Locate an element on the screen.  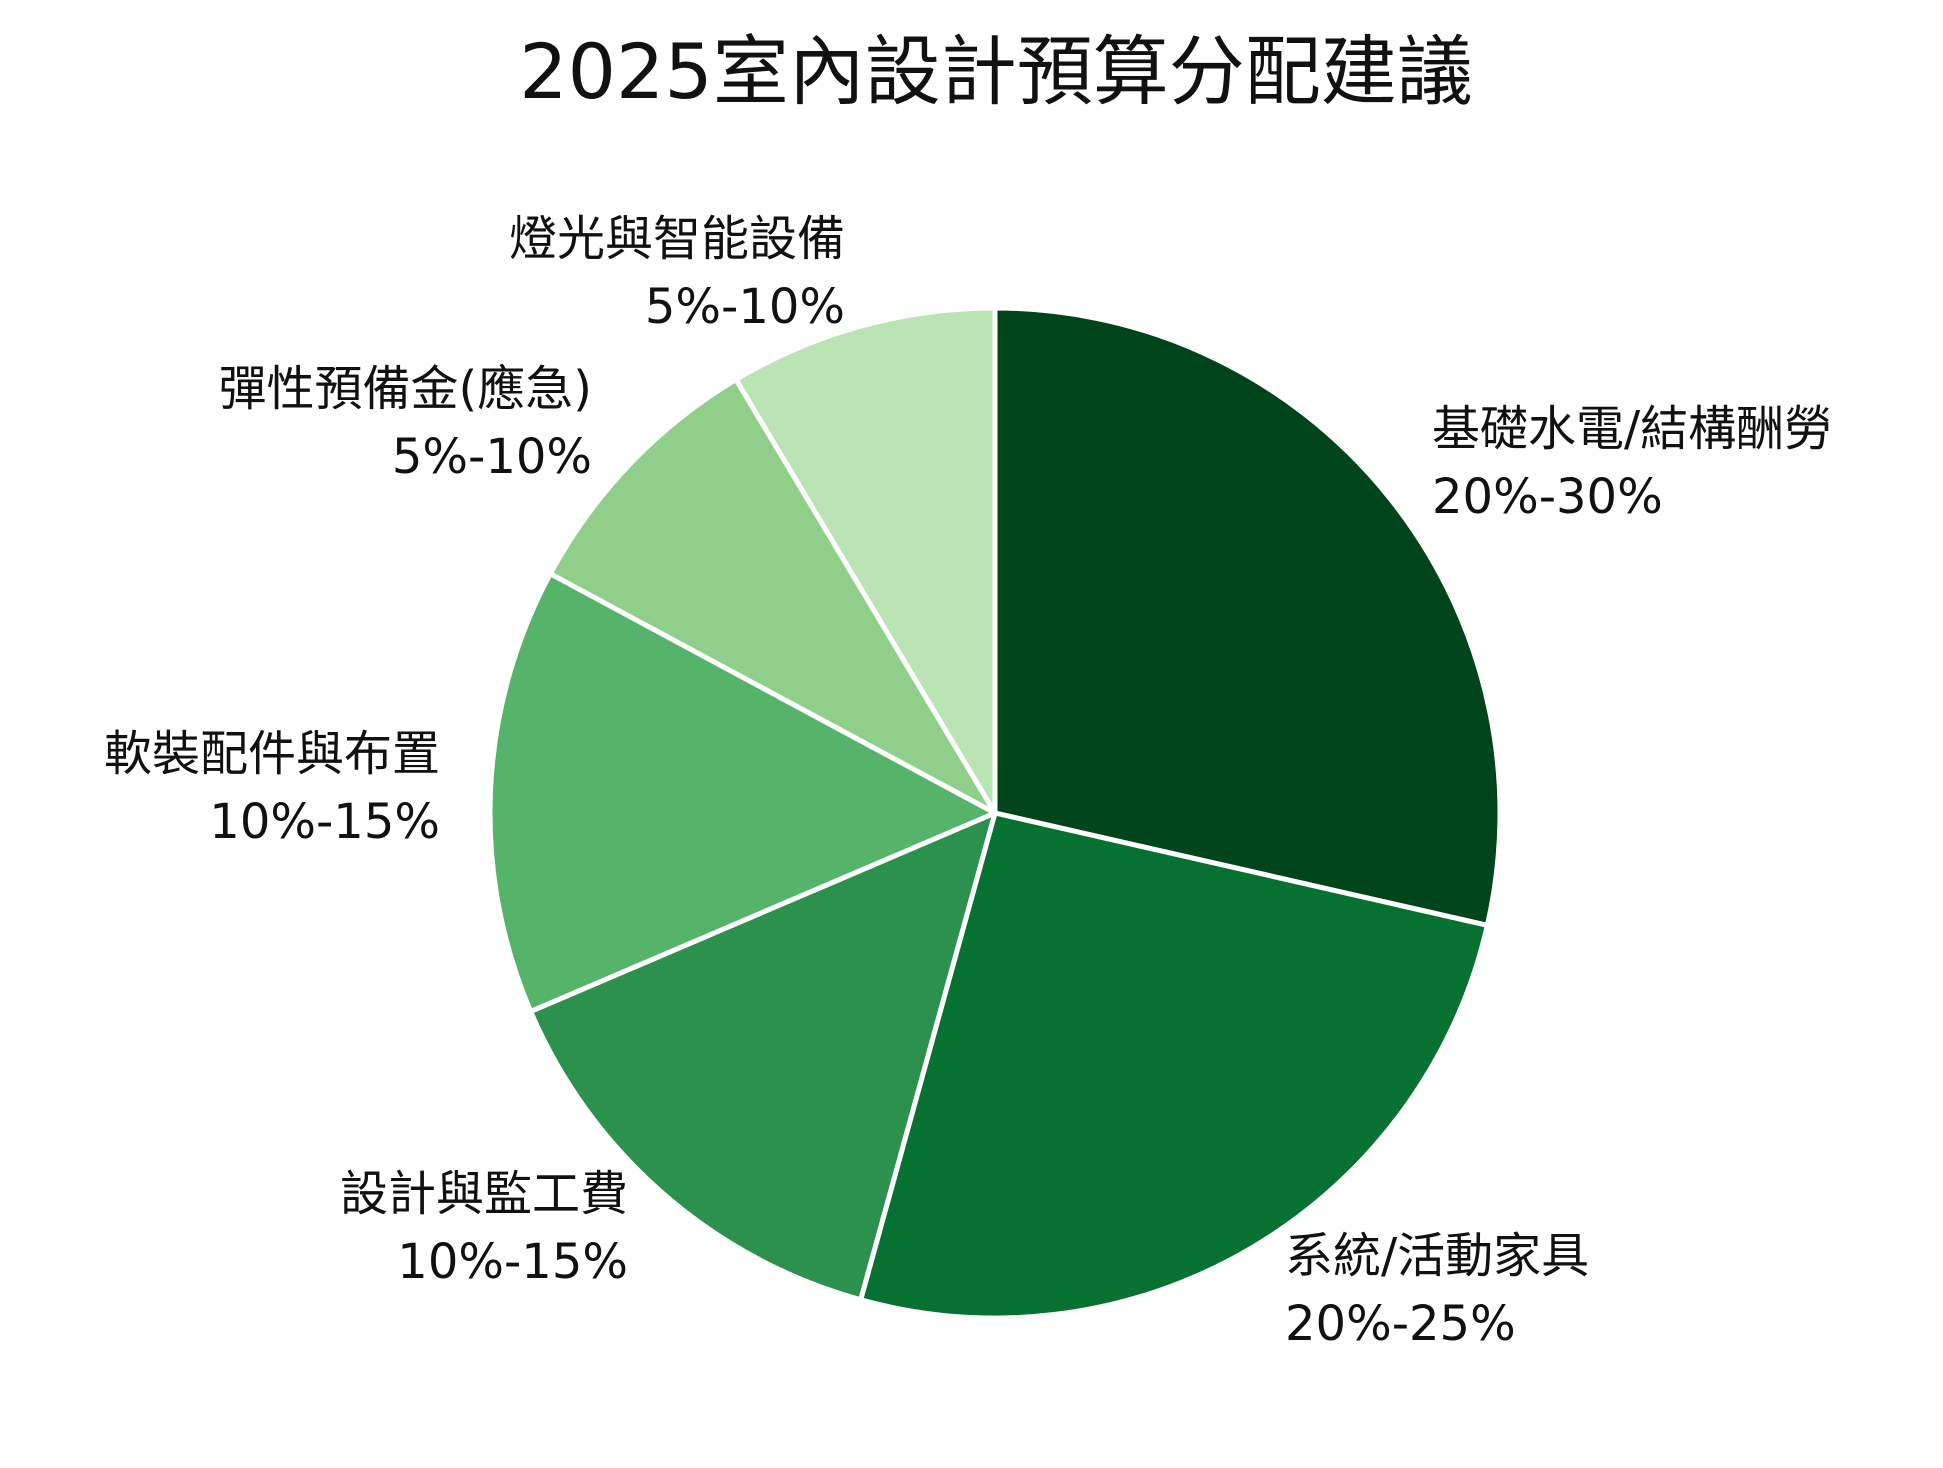
slice-label-range-5: 5%-10% is located at coordinates (492, 457).